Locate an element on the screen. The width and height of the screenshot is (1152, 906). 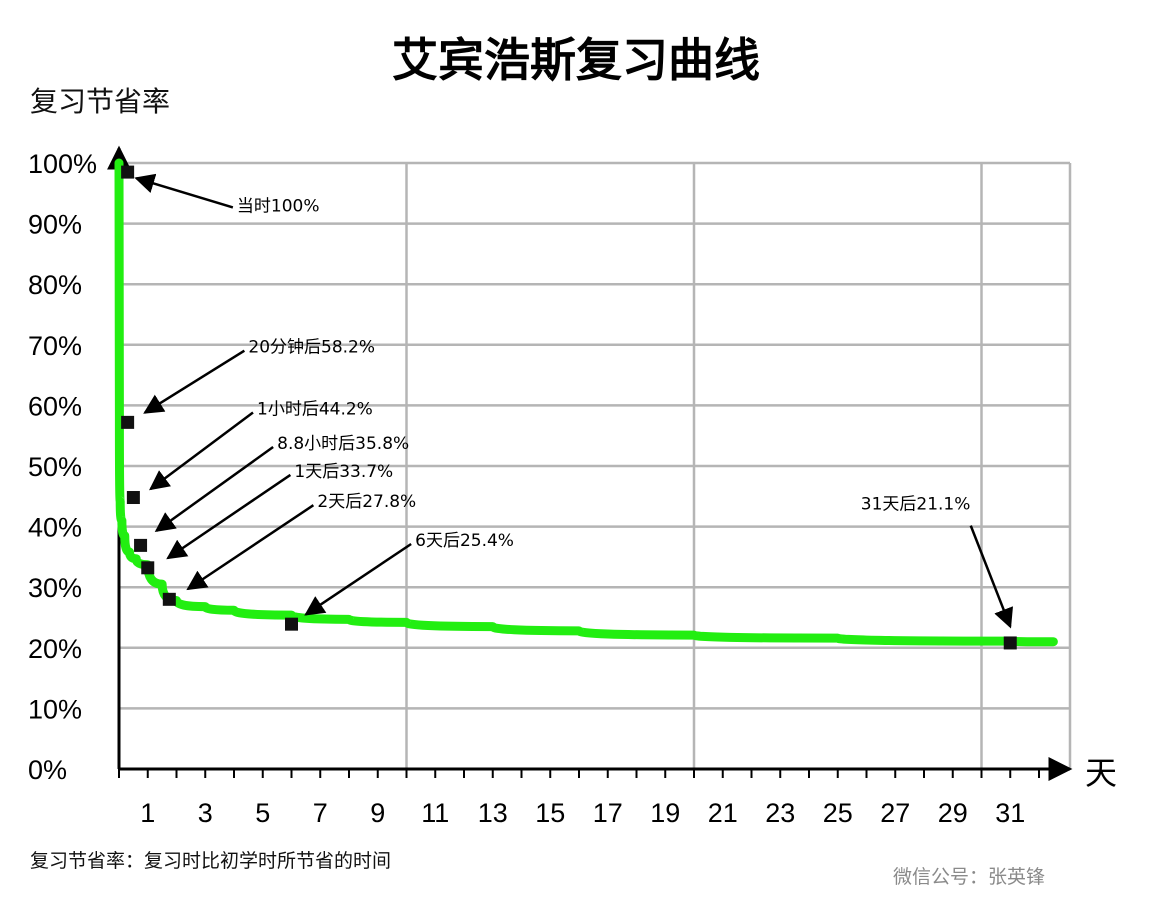
annotation-label-0: 当时100% is located at coordinates (278, 206).